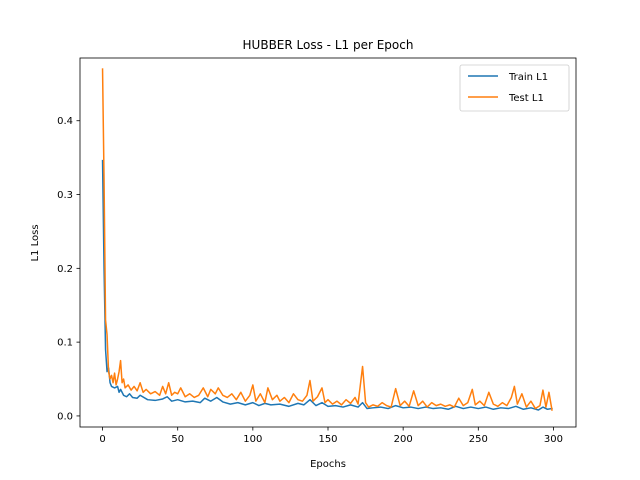  I want to click on y-tick-label: 0.4, so click(65, 121).